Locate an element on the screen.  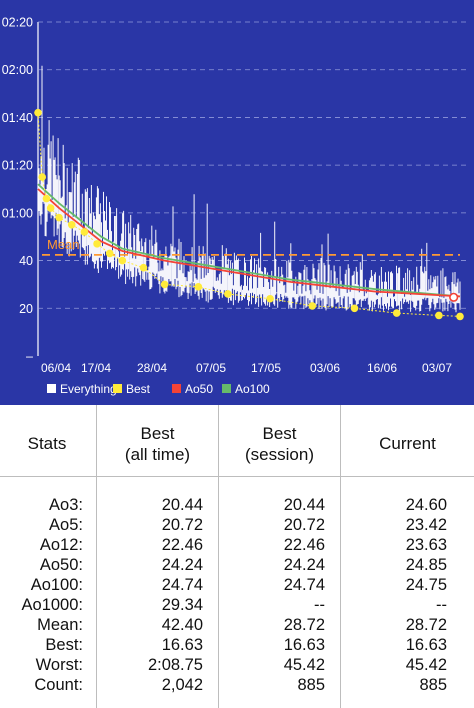
best-all-time-value: 2,042 is located at coordinates (182, 685).